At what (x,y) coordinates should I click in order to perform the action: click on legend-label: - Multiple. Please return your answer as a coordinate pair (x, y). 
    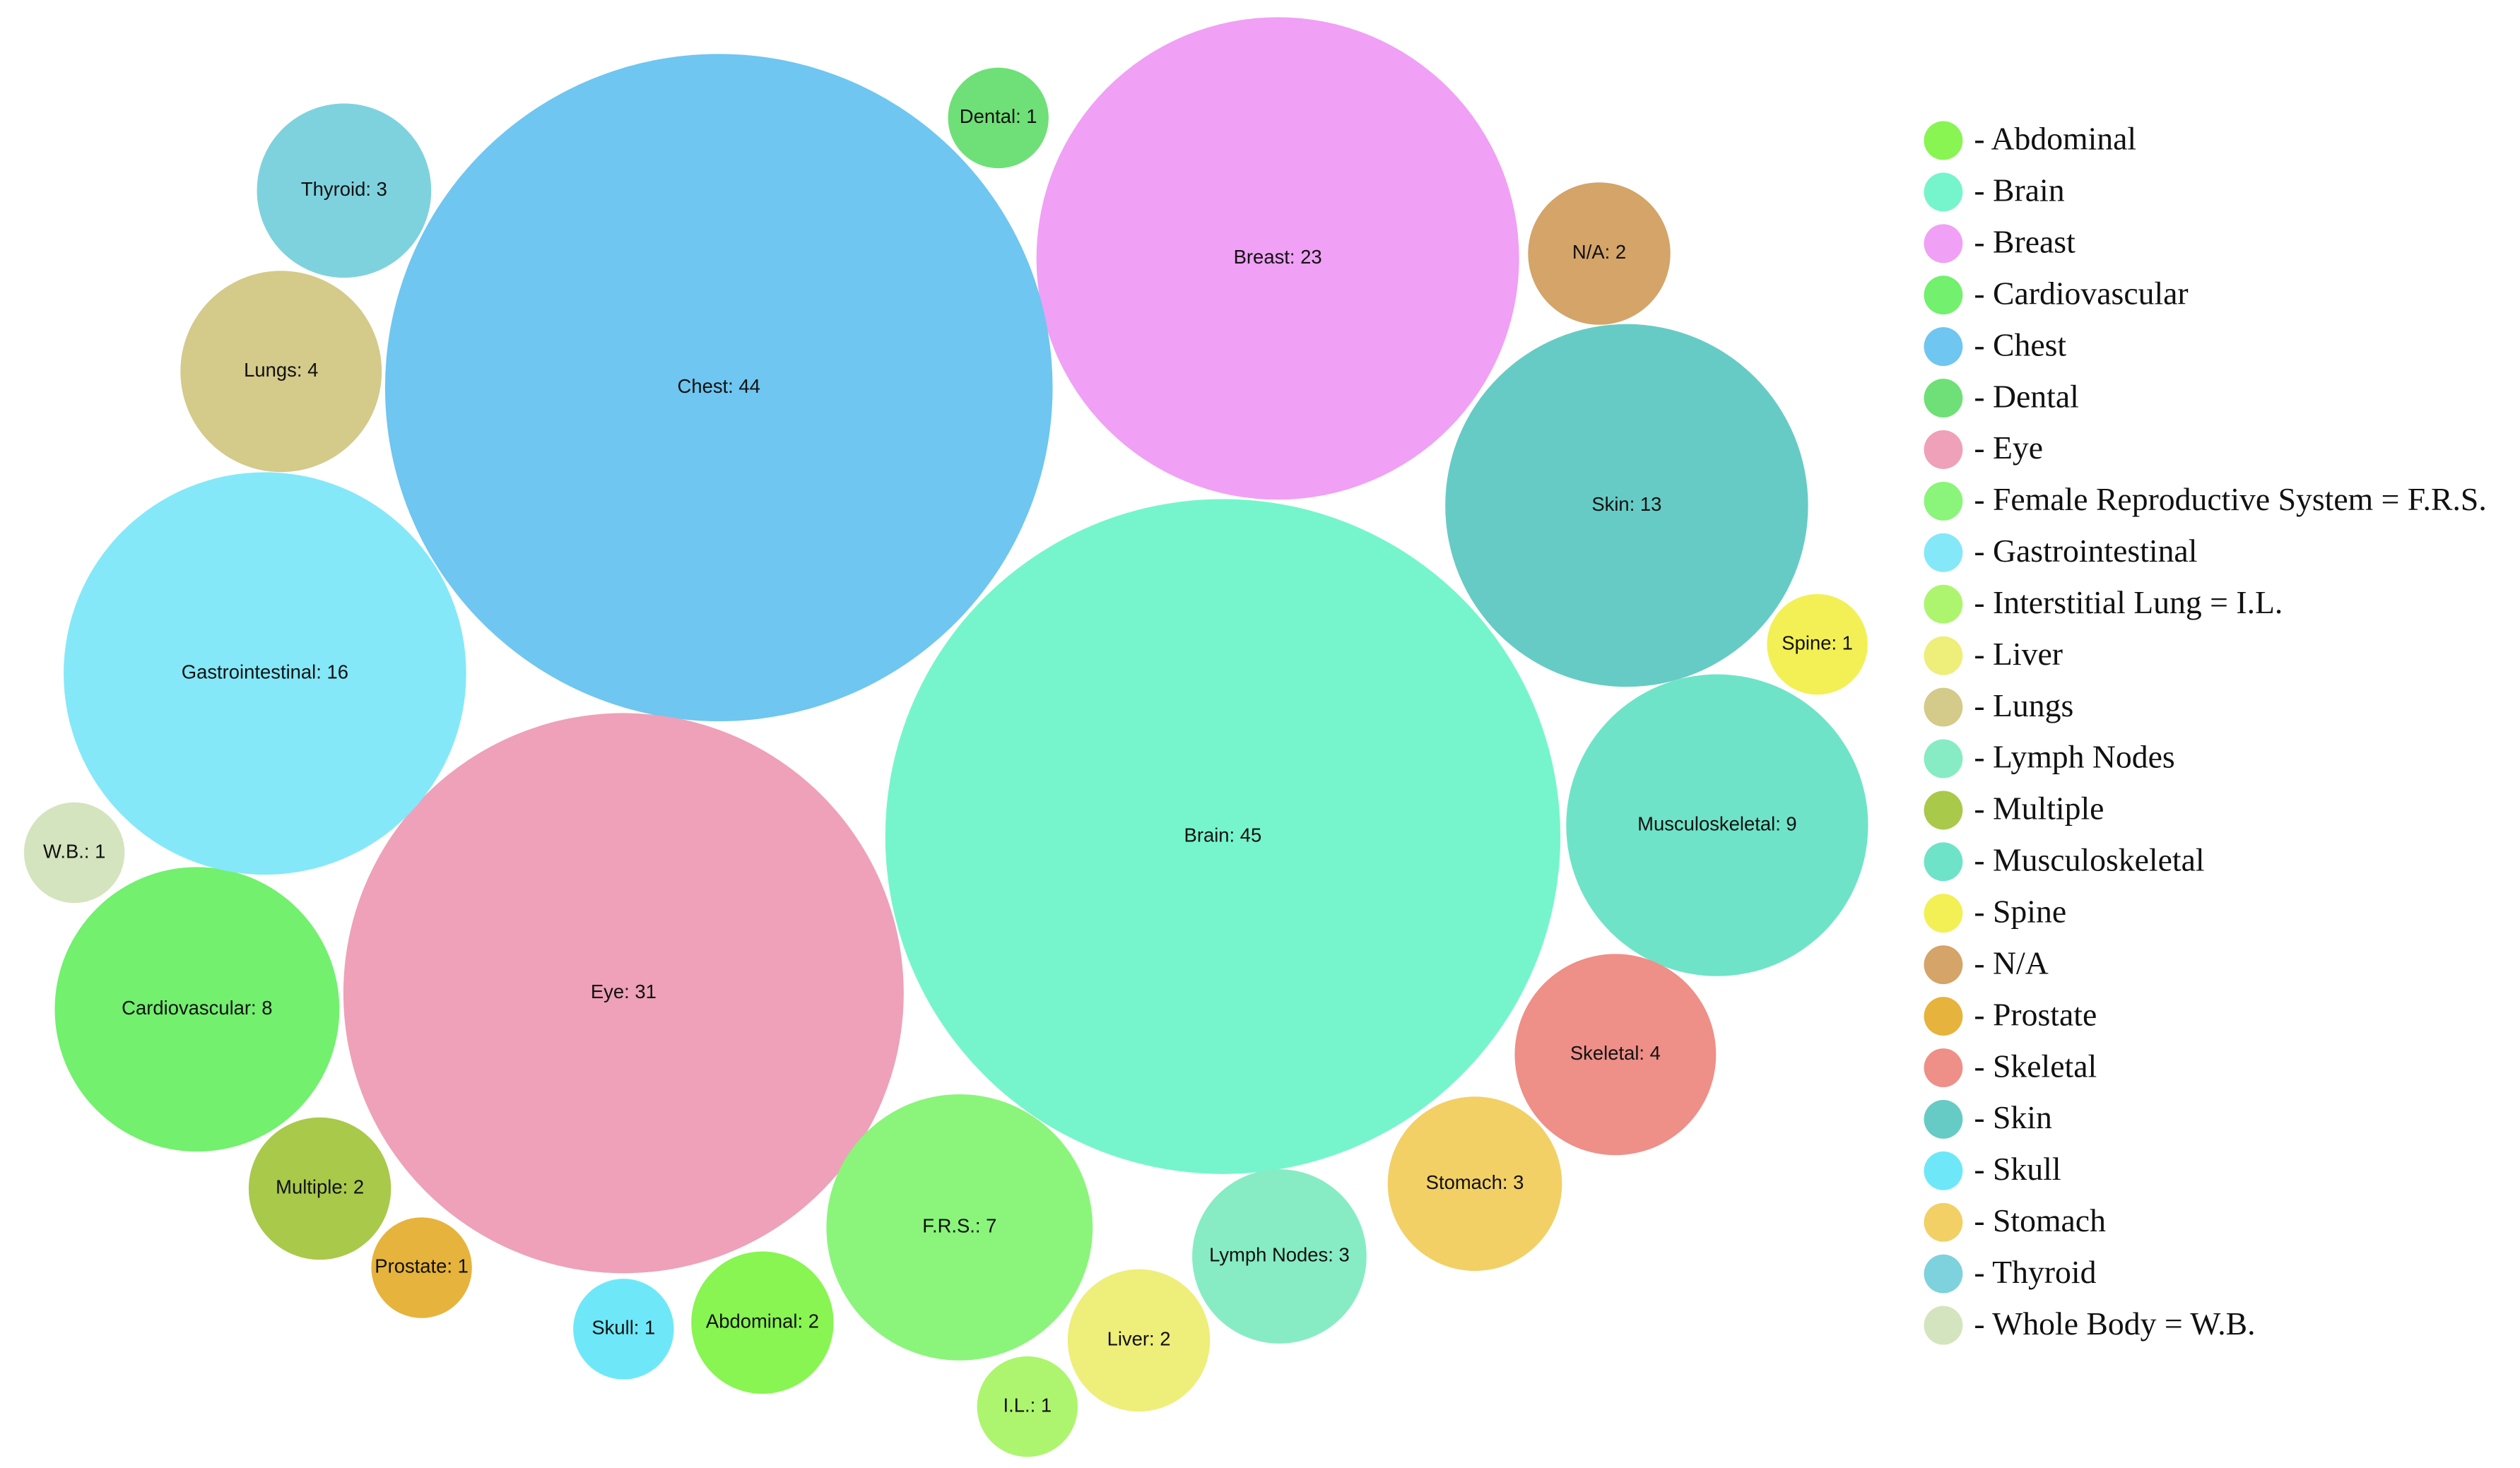
    Looking at the image, I should click on (2039, 809).